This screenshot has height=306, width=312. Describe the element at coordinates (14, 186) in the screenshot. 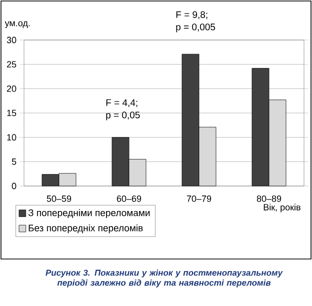

I see `y-tick-label: 0` at that location.